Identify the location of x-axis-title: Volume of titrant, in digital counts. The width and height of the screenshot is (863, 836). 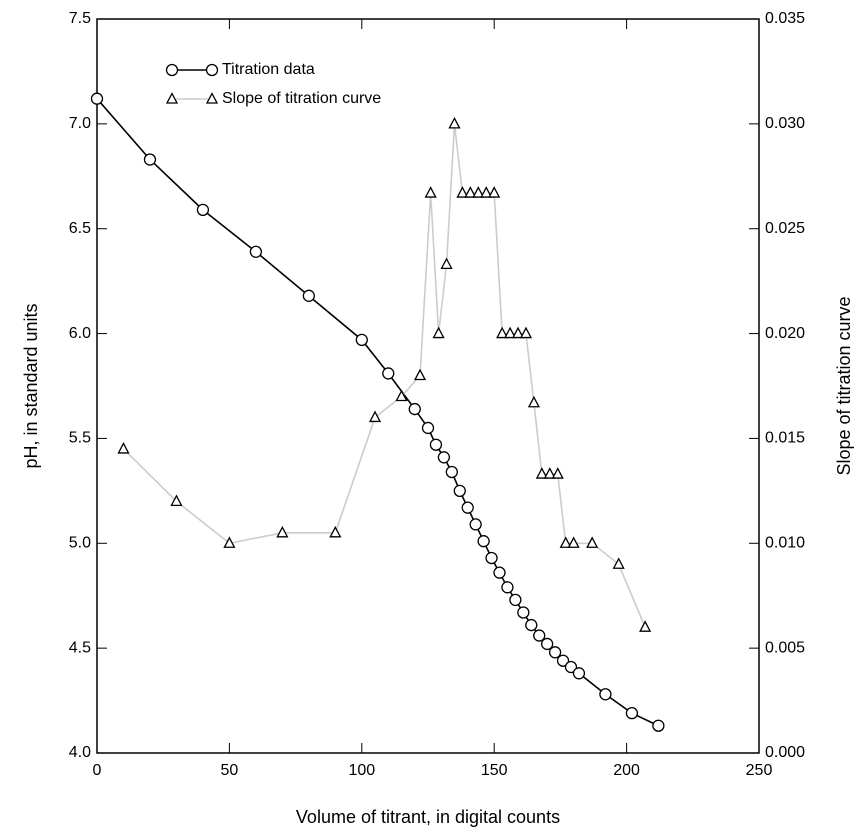
(428, 817).